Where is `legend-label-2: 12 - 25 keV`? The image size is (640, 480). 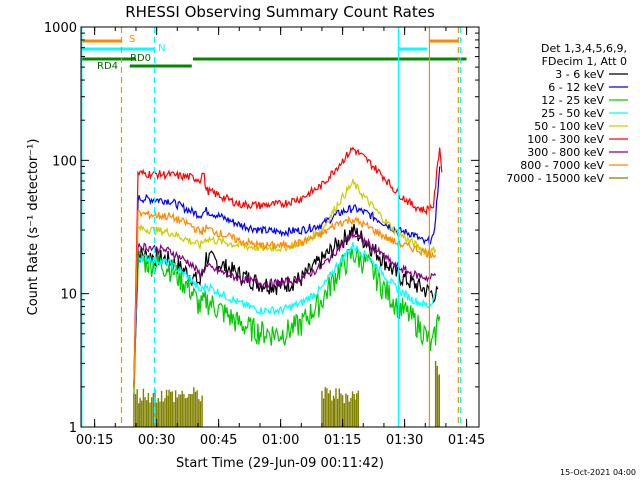 legend-label-2: 12 - 25 keV is located at coordinates (572, 100).